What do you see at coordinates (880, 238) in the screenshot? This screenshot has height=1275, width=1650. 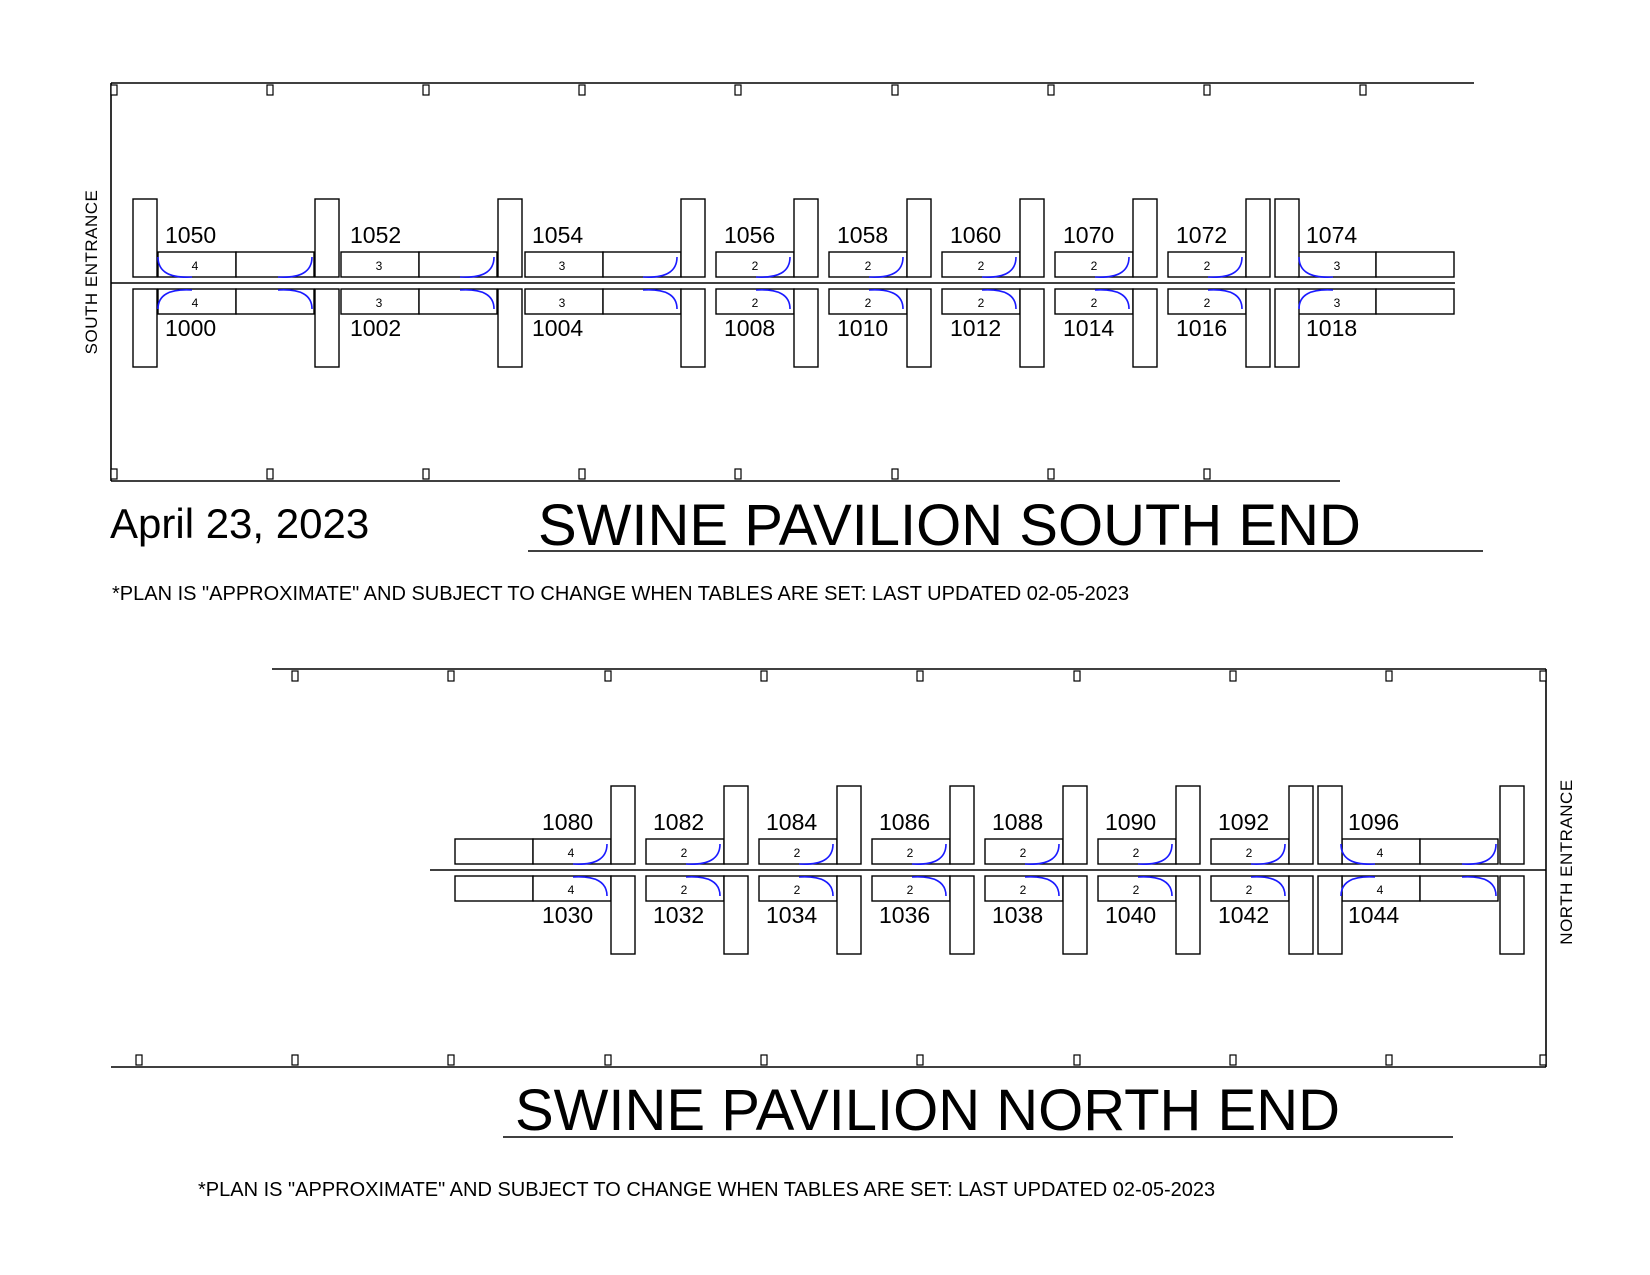 I see `booth-1058: 1058 2` at bounding box center [880, 238].